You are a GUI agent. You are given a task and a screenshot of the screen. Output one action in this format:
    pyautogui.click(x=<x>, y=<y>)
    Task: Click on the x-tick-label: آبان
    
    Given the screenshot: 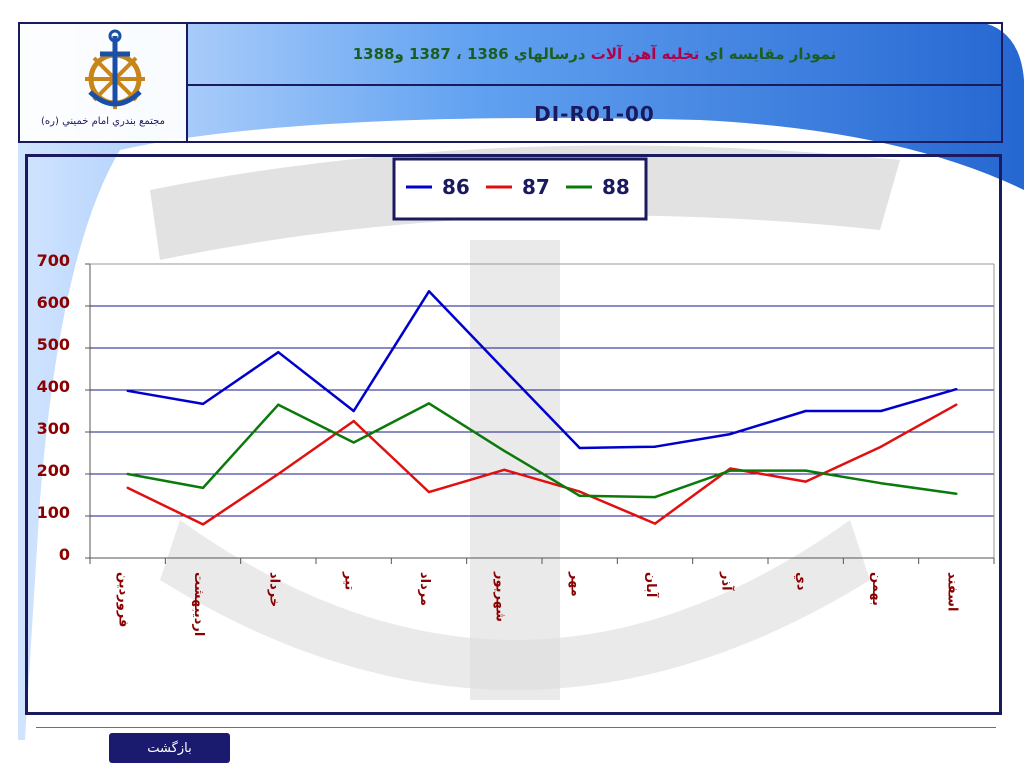 What is the action you would take?
    pyautogui.click(x=651, y=585)
    